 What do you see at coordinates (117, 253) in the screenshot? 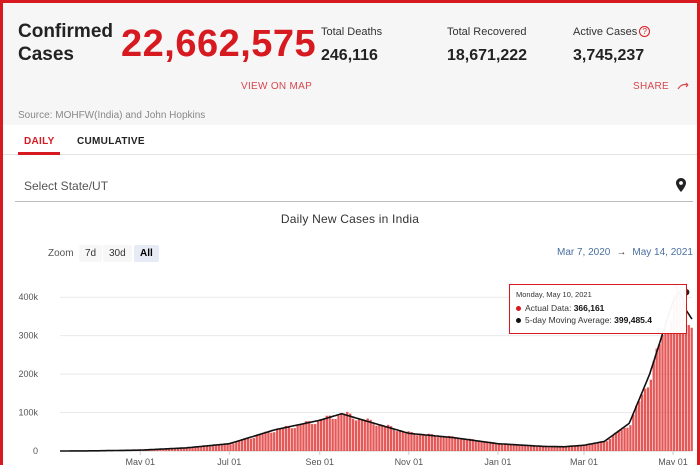
I see `zoom-30d-button: 30d` at bounding box center [117, 253].